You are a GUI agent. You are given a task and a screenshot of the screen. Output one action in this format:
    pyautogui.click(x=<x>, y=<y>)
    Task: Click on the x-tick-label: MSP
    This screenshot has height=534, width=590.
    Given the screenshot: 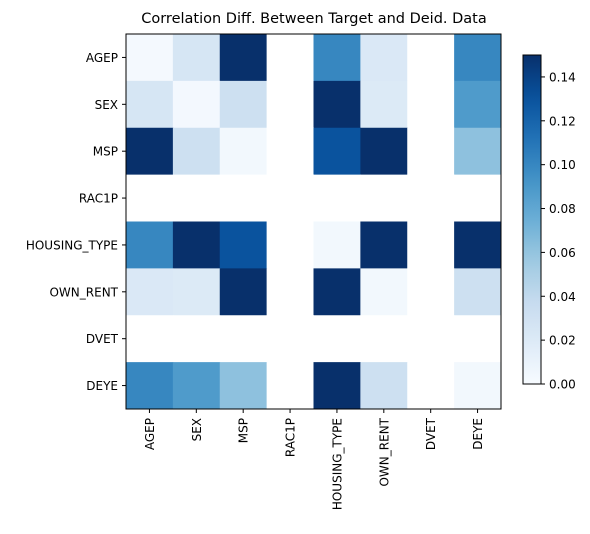 What is the action you would take?
    pyautogui.click(x=244, y=430)
    